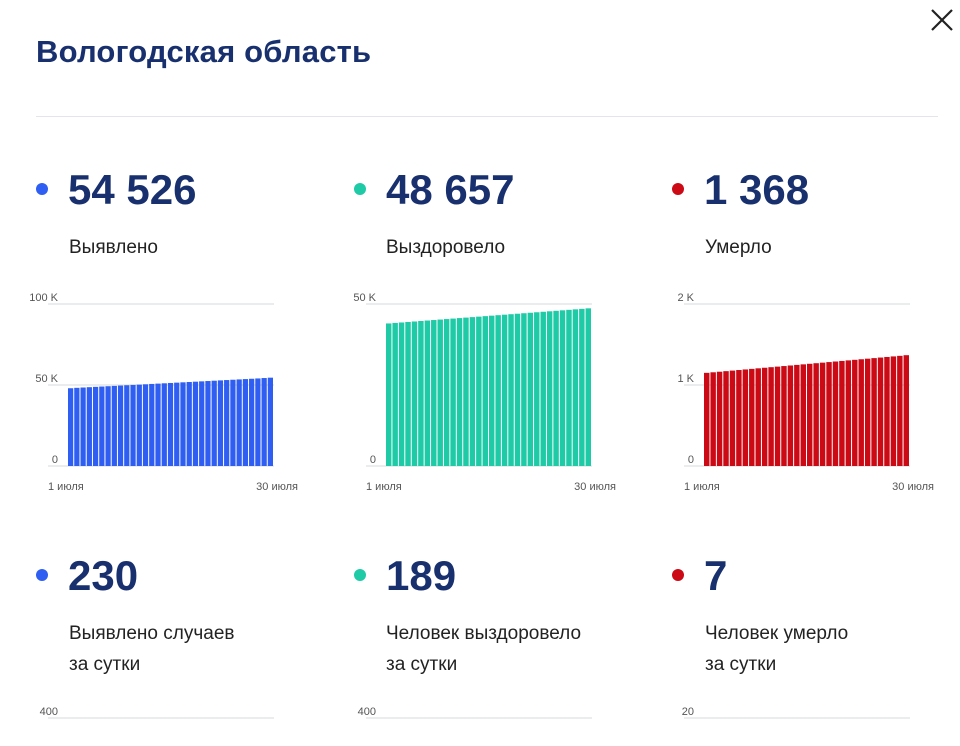 The height and width of the screenshot is (746, 960). I want to click on y-tick-label: 100 K, so click(43, 298).